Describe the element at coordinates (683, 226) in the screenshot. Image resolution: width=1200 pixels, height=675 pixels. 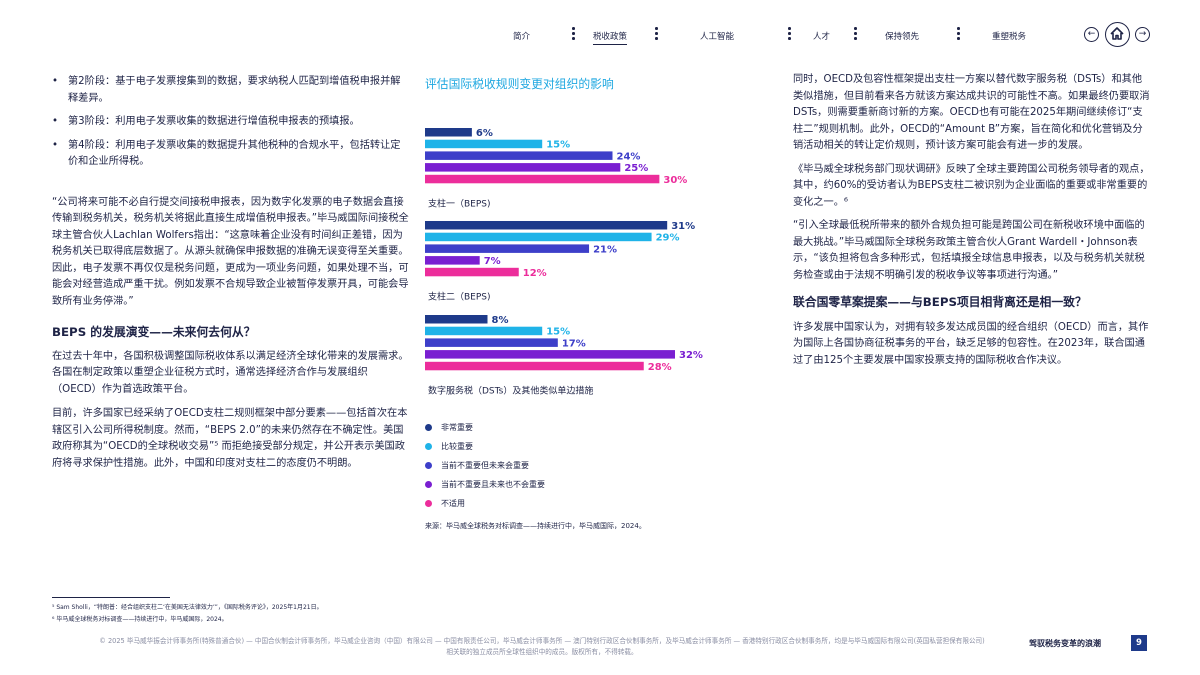
I see `data-label: 31%` at that location.